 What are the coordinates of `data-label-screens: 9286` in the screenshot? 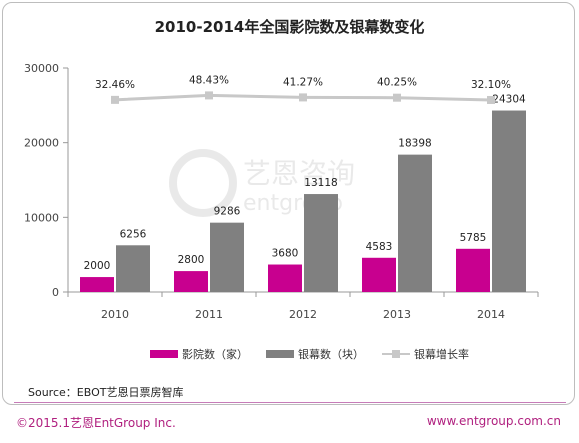 It's located at (227, 212).